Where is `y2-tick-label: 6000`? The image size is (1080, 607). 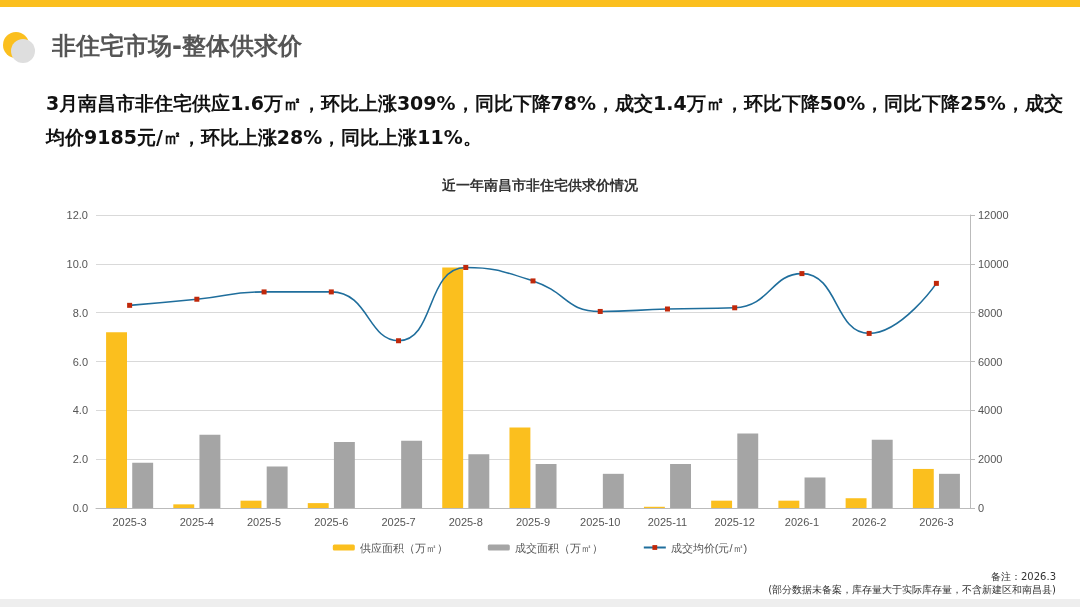 y2-tick-label: 6000 is located at coordinates (990, 361).